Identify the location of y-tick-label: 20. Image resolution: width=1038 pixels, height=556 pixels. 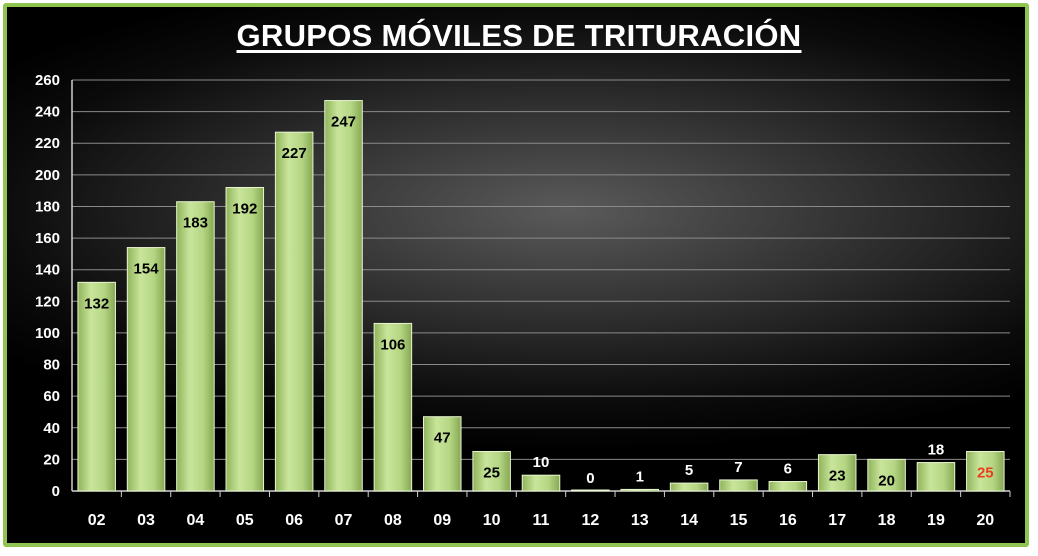
(51, 459).